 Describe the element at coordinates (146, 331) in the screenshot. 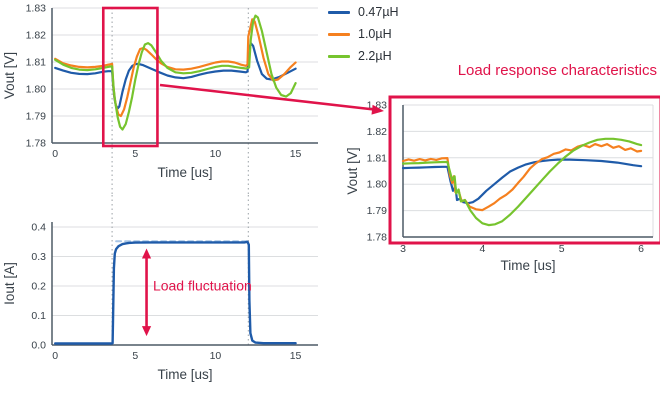

I see `arrow-head-down` at that location.